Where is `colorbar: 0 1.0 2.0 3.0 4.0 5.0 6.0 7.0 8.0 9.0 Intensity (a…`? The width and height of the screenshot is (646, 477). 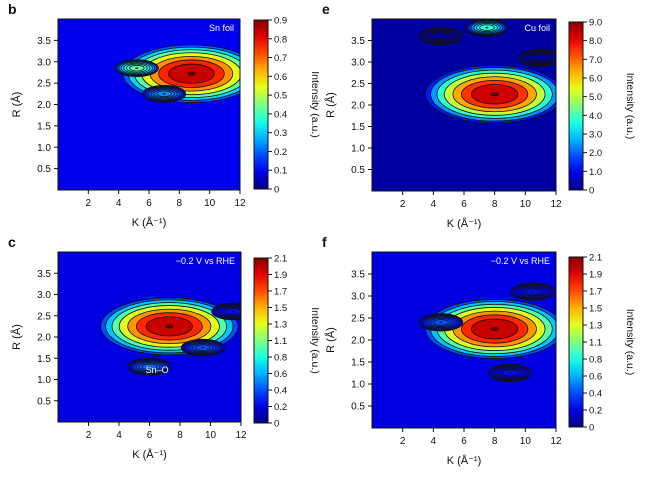
colorbar: 0 1.0 2.0 3.0 4.0 5.0 6.0 7.0 8.0 9.0 Intensity (a… is located at coordinates (602, 107).